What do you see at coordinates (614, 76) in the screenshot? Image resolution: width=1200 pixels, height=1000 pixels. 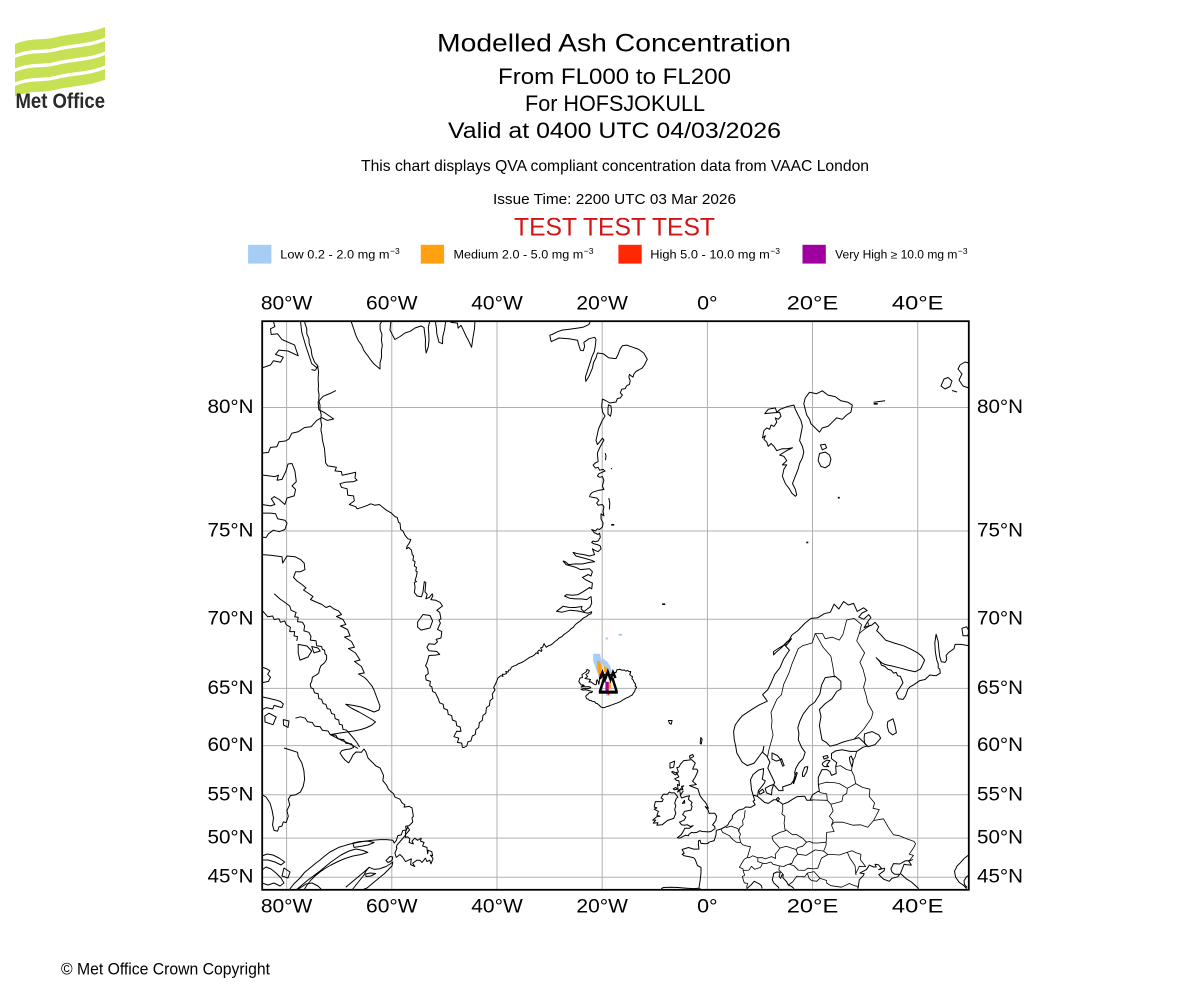 I see `svg-text: From FL000 to FL200` at bounding box center [614, 76].